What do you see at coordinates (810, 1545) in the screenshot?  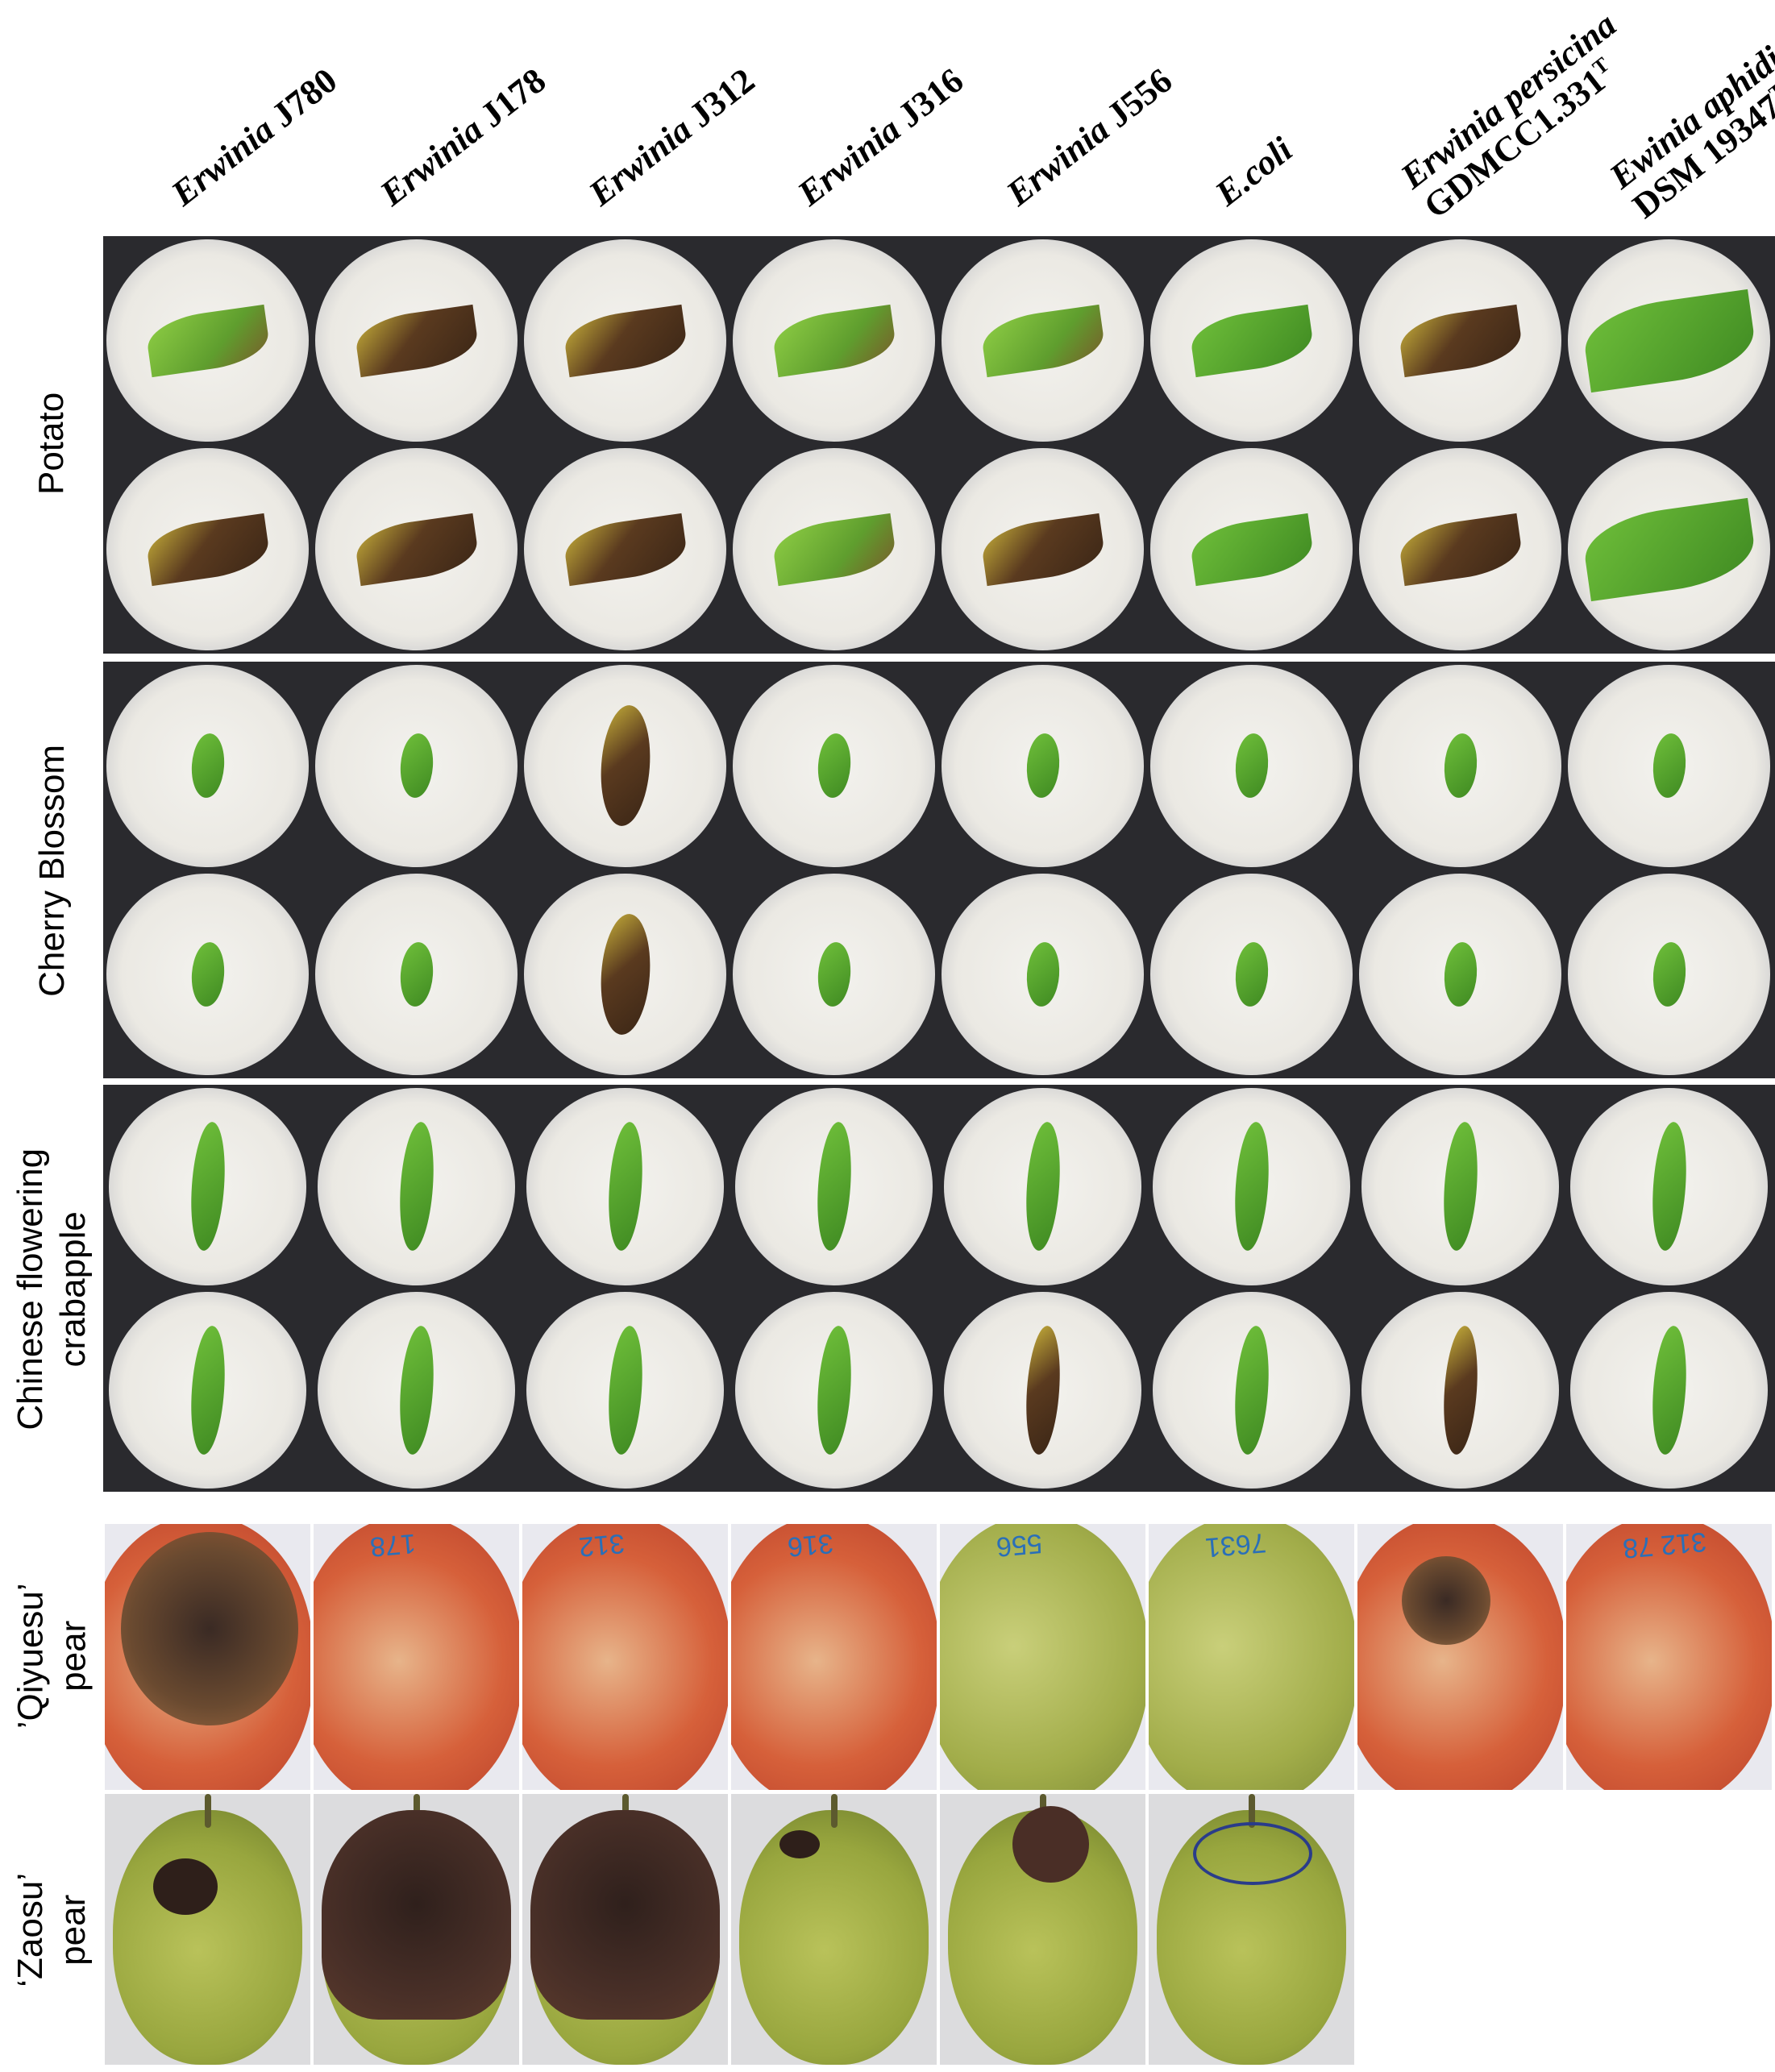 I see `fruit-marking: 316` at bounding box center [810, 1545].